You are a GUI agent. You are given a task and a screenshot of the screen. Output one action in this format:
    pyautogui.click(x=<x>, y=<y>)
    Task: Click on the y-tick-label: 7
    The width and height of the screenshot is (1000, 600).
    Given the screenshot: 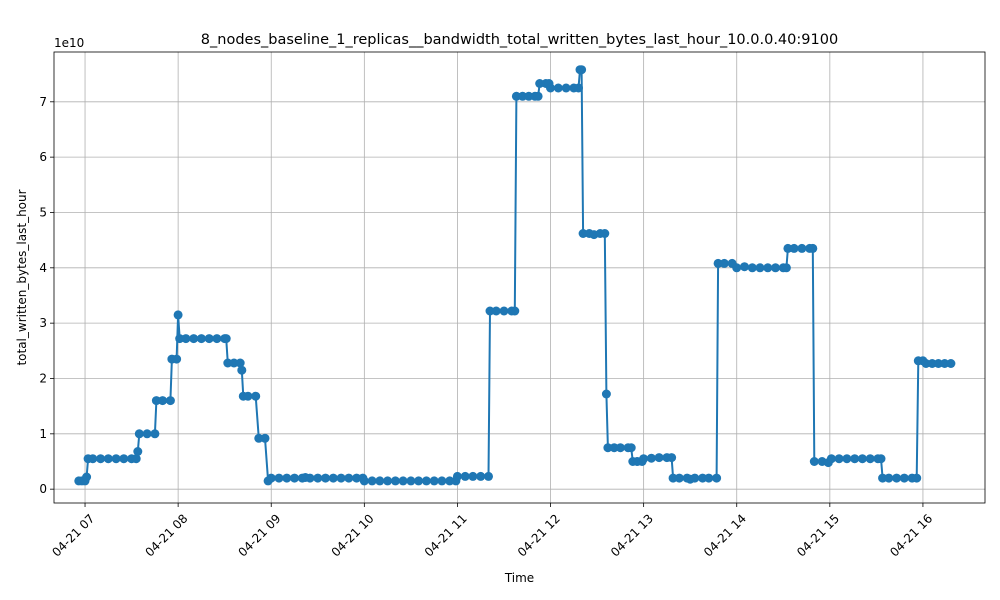 What is the action you would take?
    pyautogui.click(x=43, y=102)
    